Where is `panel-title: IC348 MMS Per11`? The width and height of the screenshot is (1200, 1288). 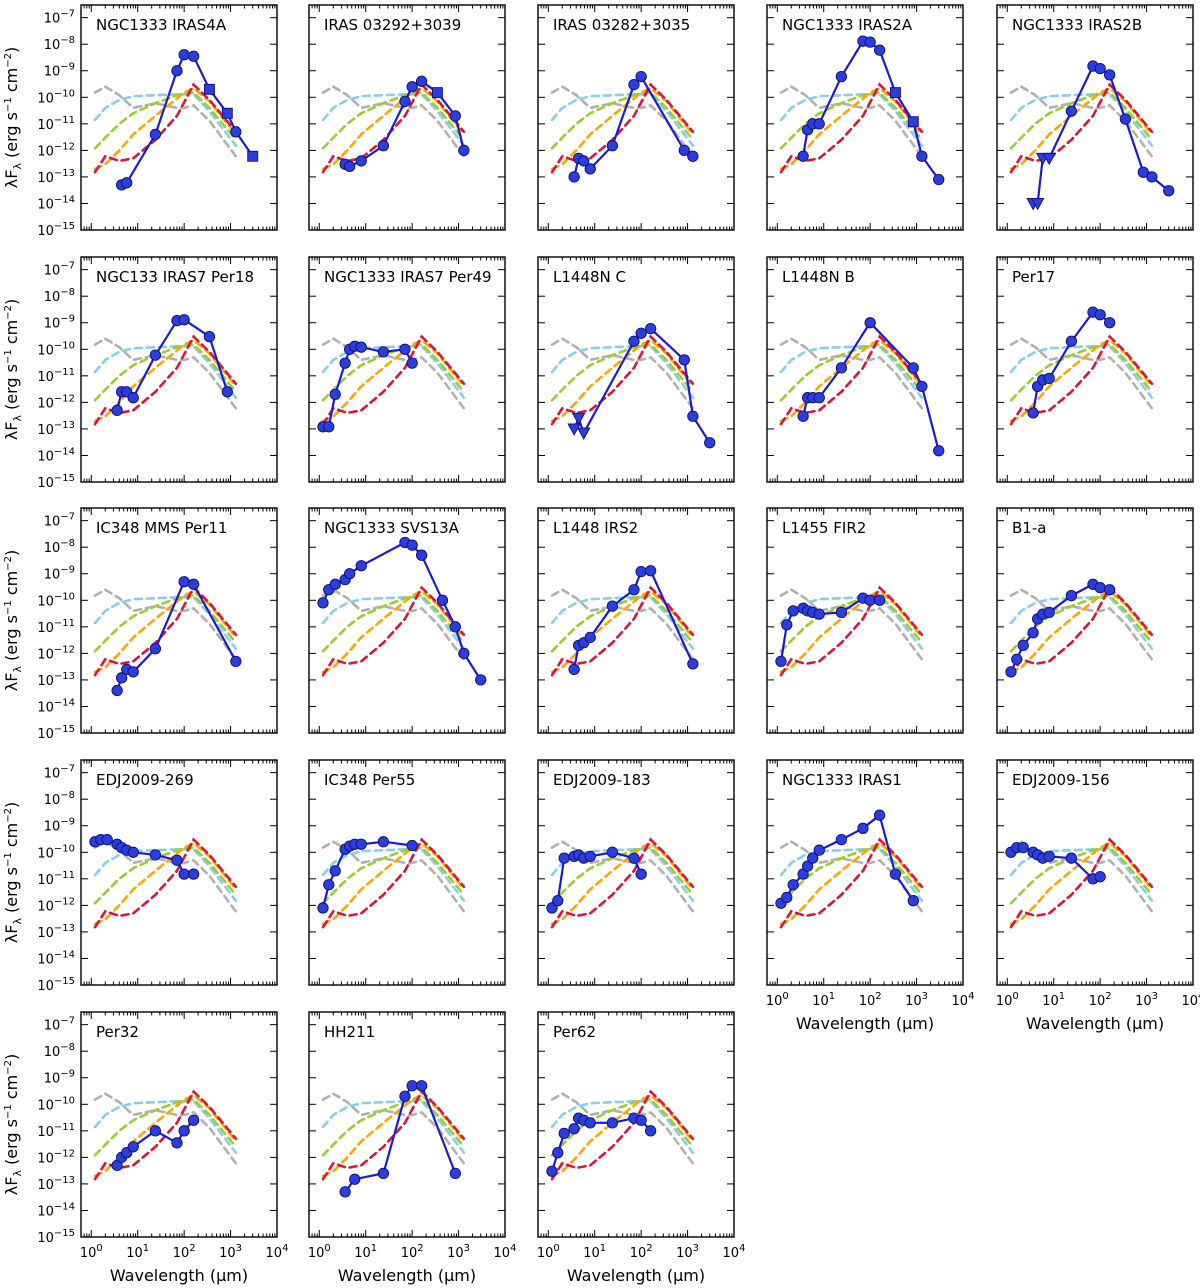
panel-title: IC348 MMS Per11 is located at coordinates (161, 528).